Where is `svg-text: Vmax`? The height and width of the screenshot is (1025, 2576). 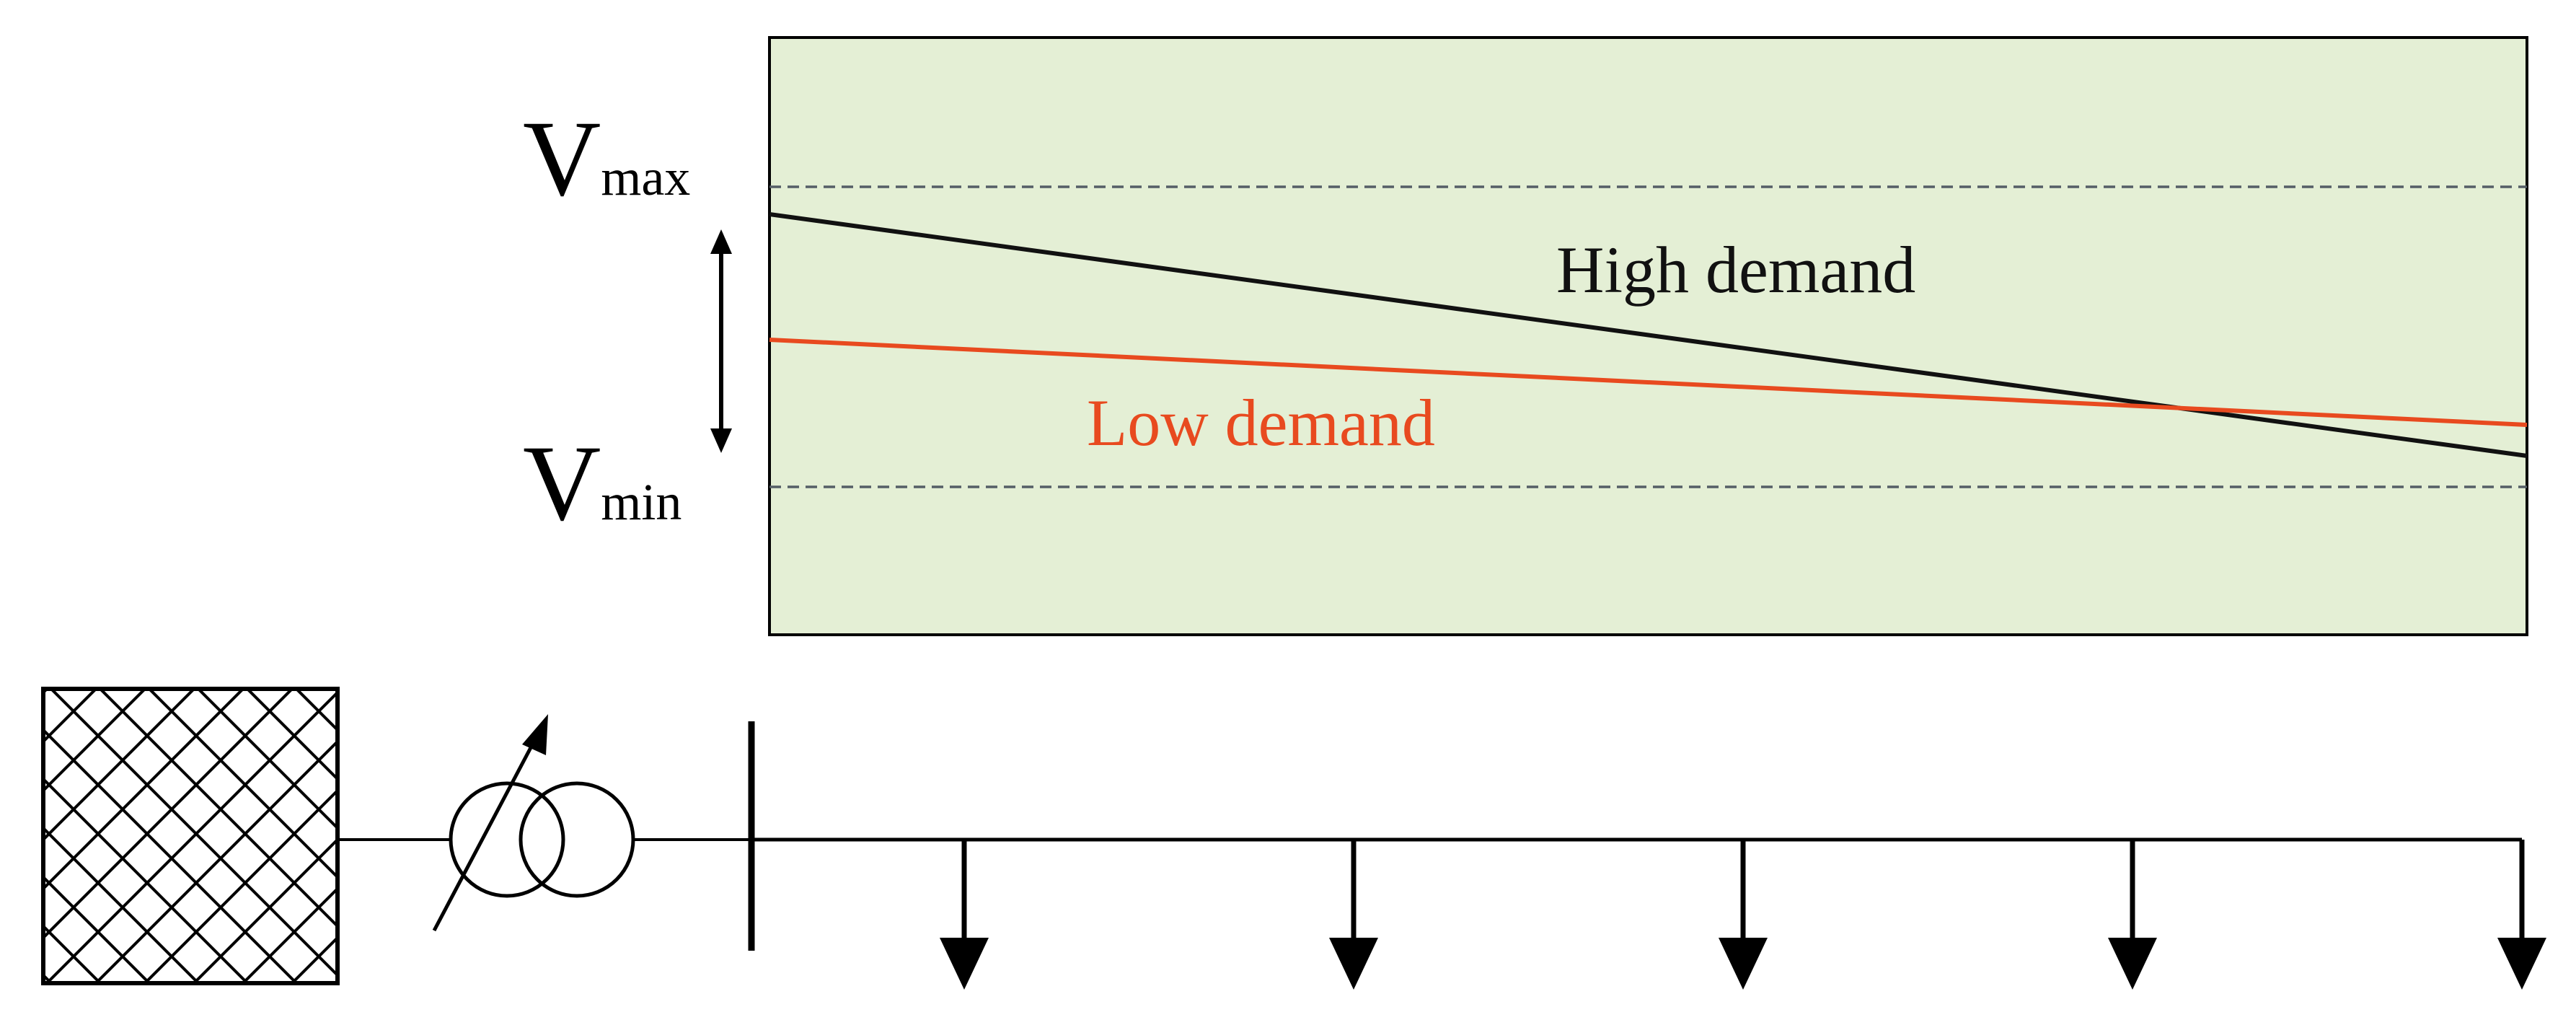 svg-text: Vmax is located at coordinates (606, 159).